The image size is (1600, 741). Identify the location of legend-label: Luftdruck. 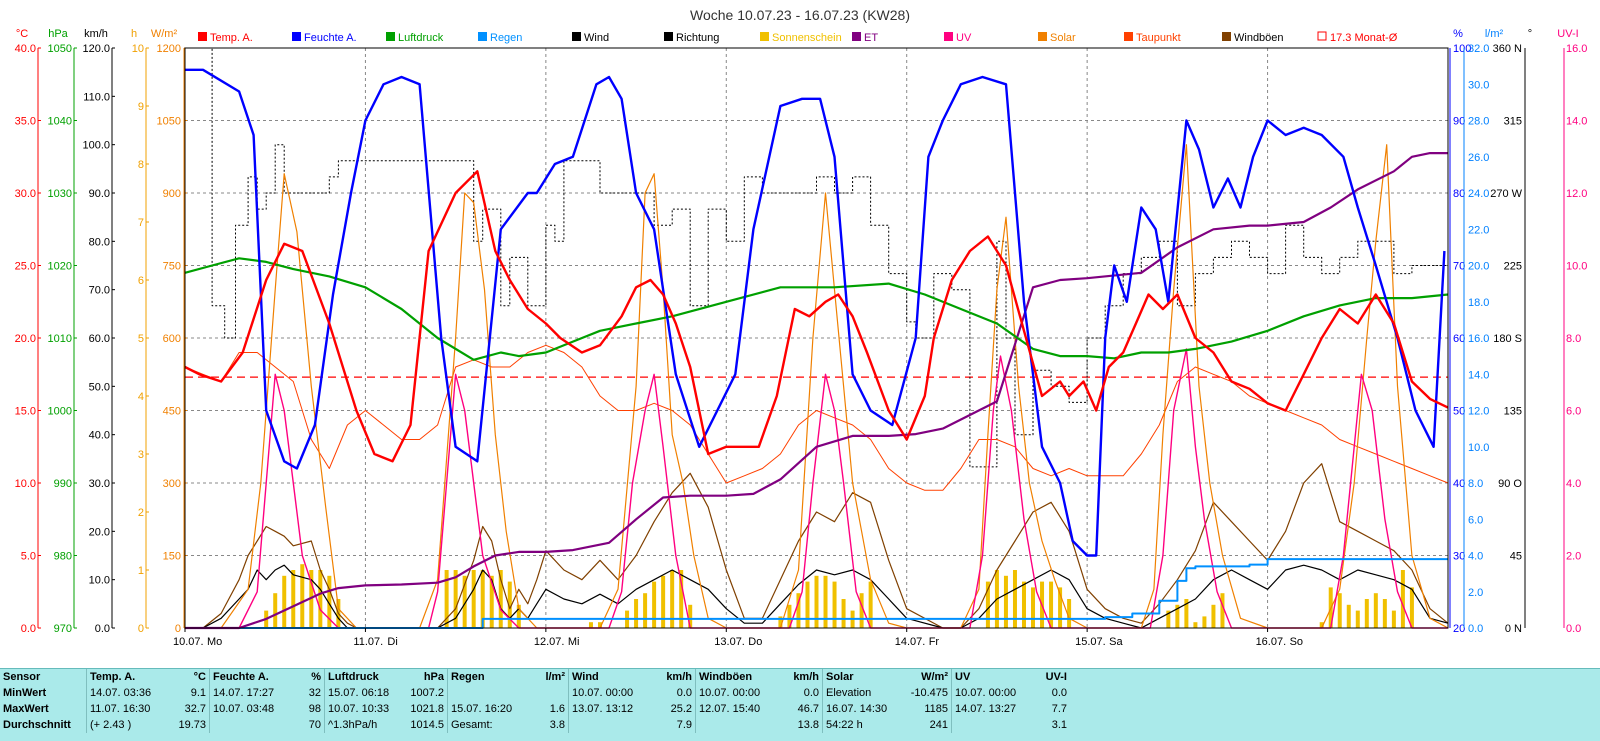
(421, 38).